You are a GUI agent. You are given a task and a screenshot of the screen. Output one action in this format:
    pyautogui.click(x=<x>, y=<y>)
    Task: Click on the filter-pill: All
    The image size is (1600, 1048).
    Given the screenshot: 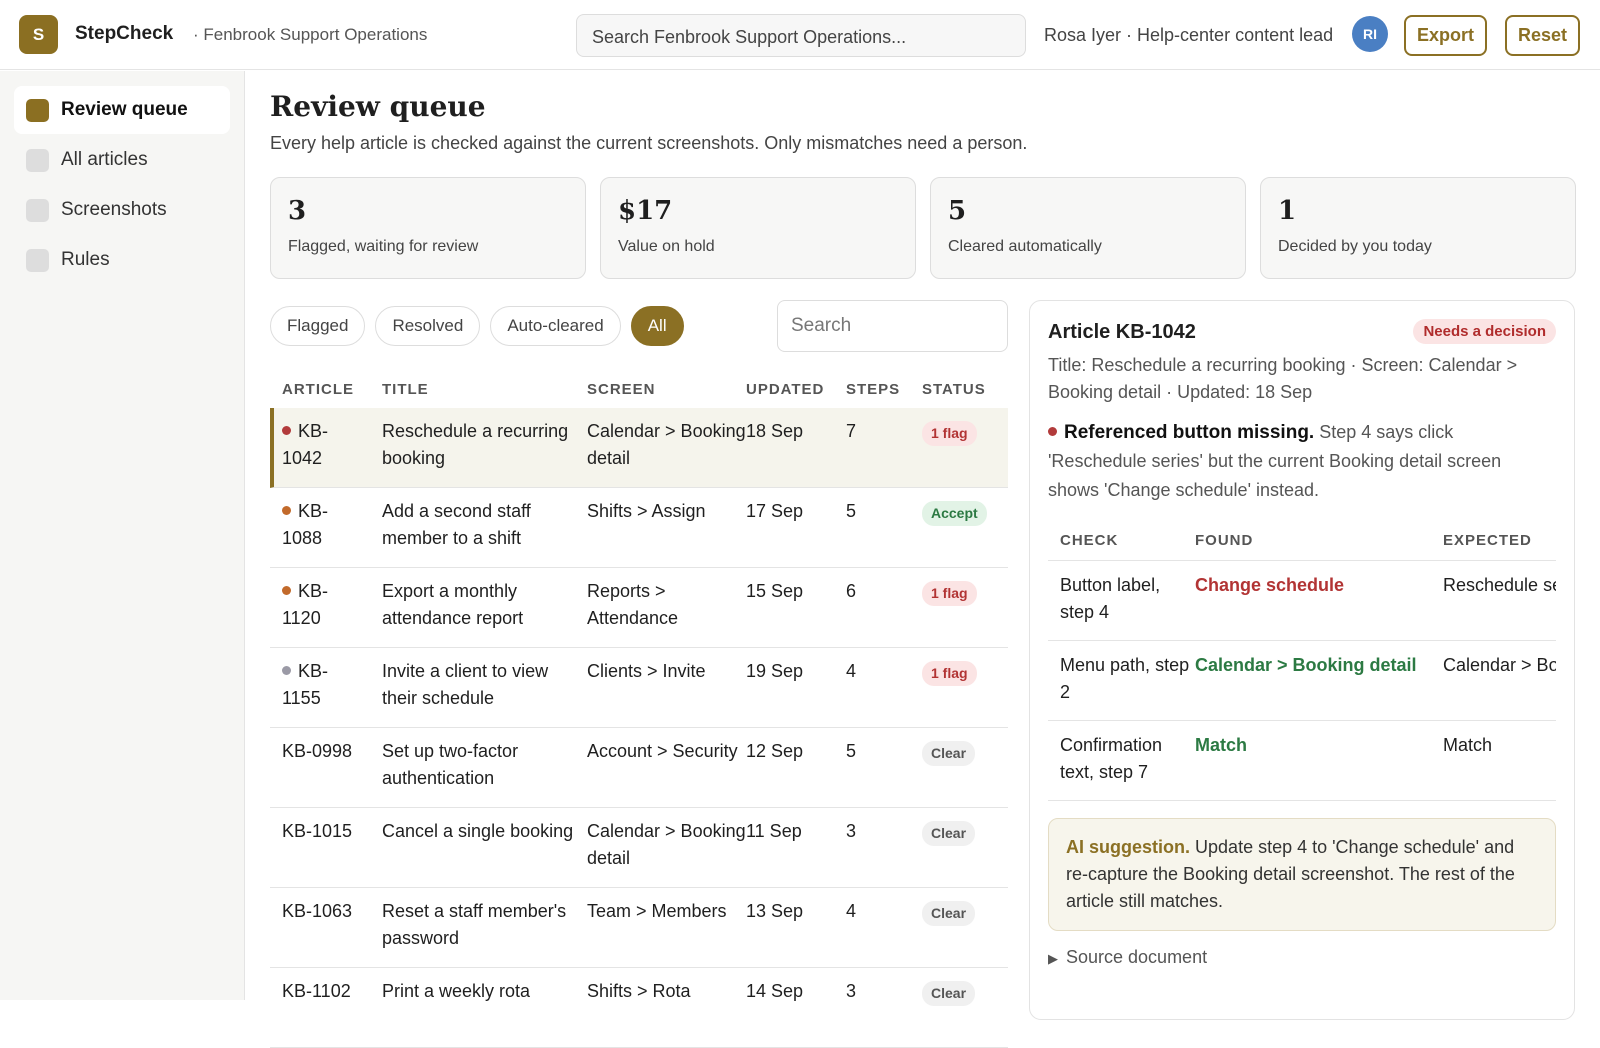 What is the action you would take?
    pyautogui.click(x=657, y=326)
    